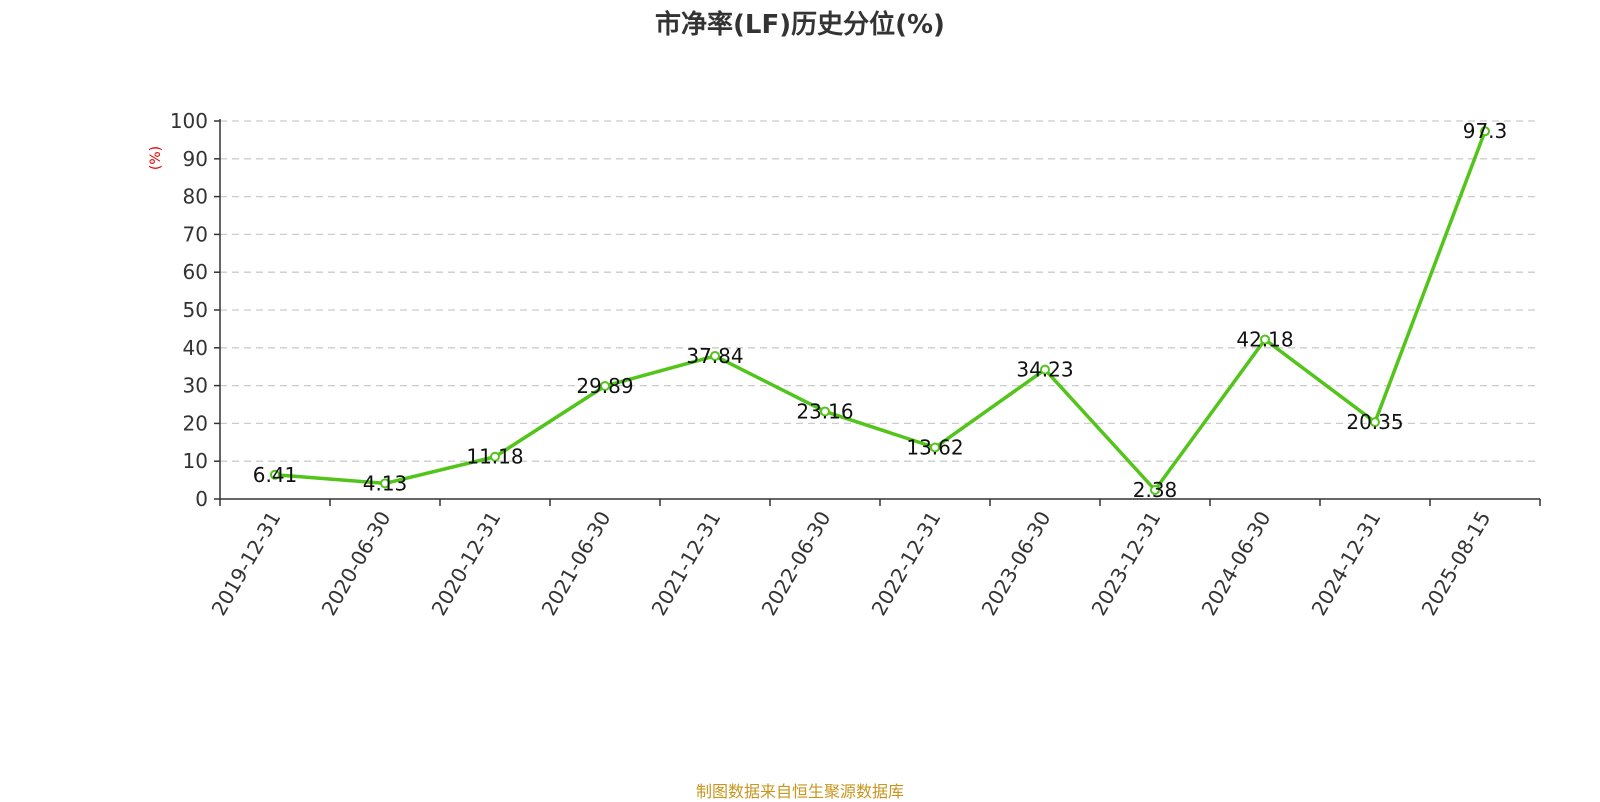 Image resolution: width=1600 pixels, height=802 pixels. Describe the element at coordinates (156, 158) in the screenshot. I see `y-axis-label: (%)` at that location.